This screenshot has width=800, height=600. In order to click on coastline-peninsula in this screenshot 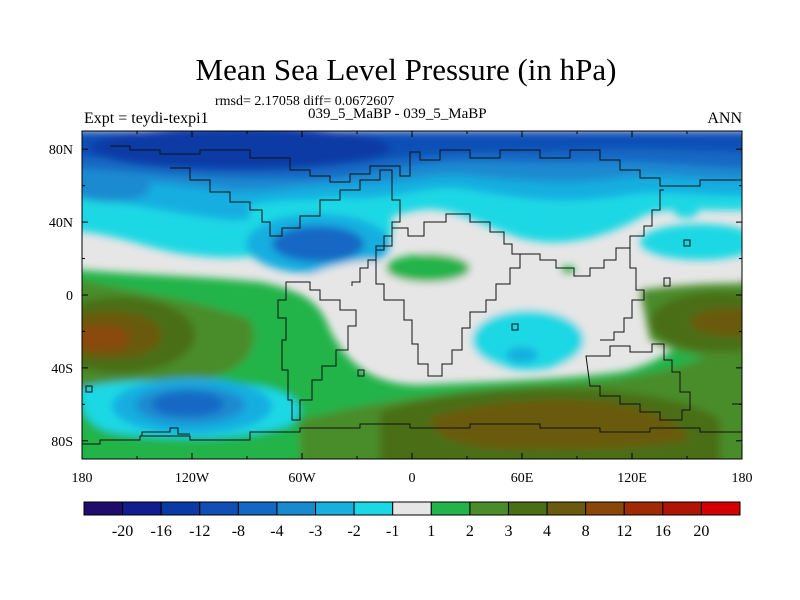, I will do `click(165, 431)`.